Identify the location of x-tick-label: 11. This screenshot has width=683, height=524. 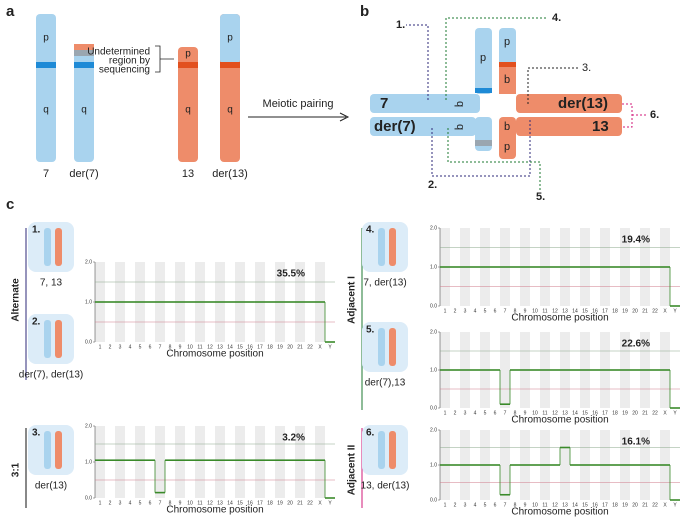
(544, 311).